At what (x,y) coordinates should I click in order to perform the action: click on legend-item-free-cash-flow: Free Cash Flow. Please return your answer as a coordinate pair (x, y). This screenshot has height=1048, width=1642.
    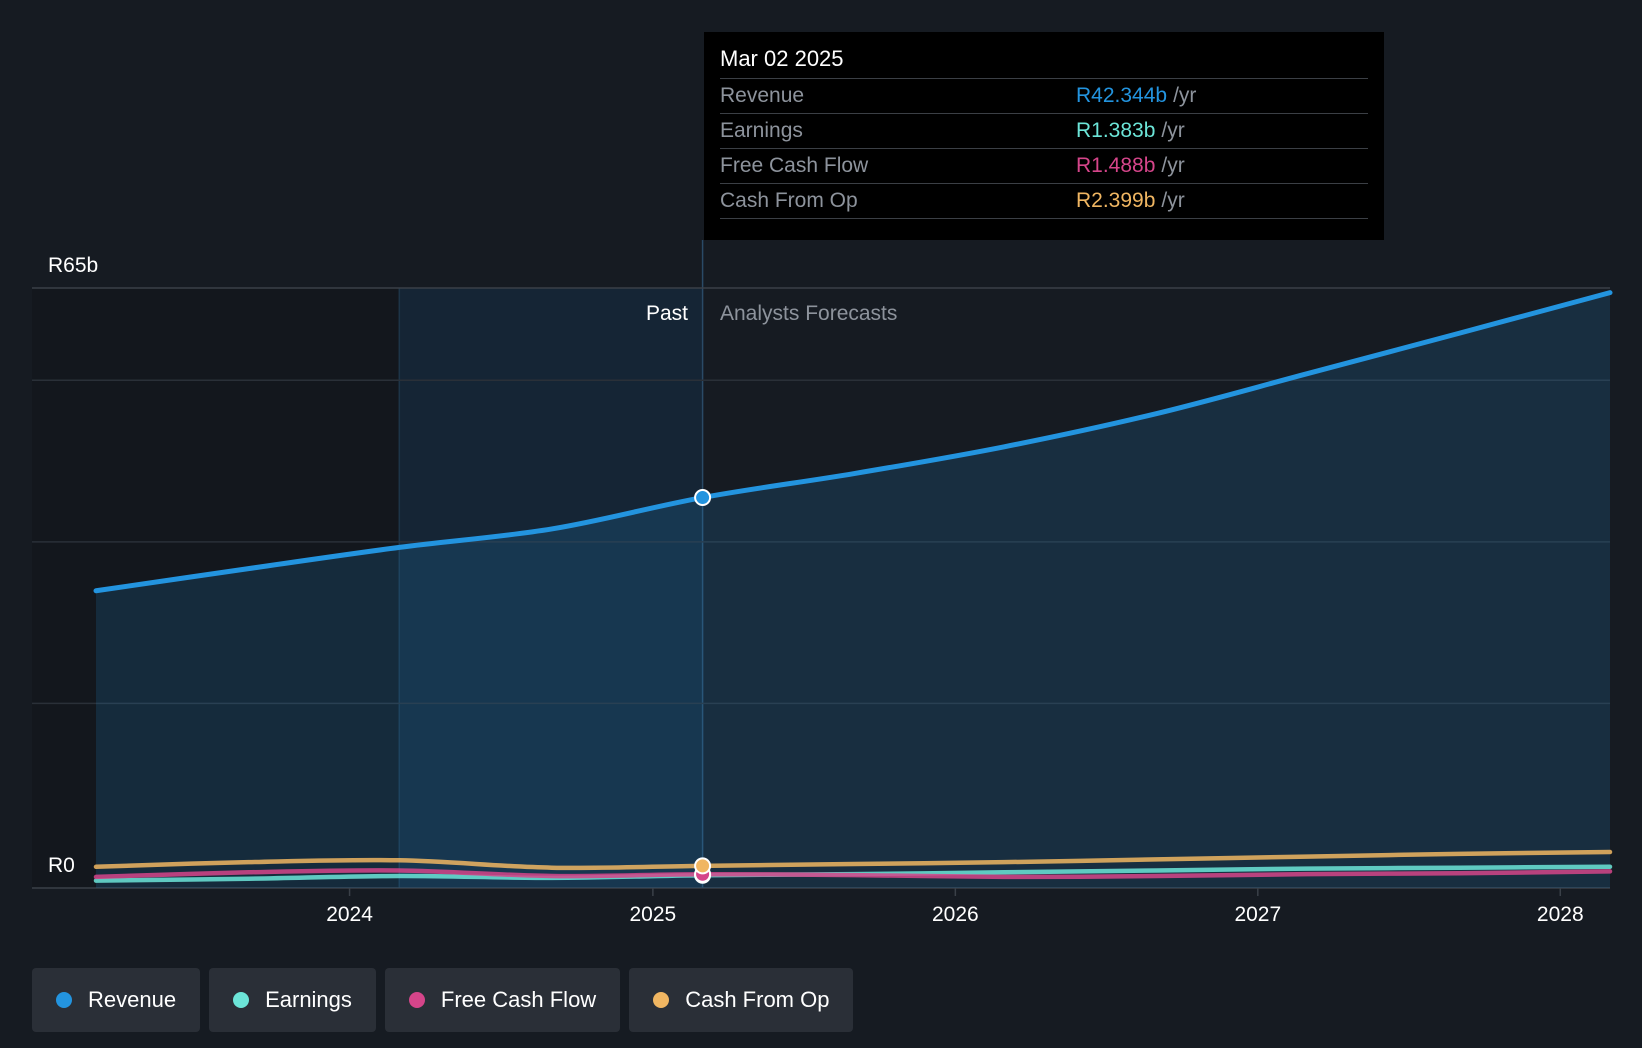
    Looking at the image, I should click on (502, 1000).